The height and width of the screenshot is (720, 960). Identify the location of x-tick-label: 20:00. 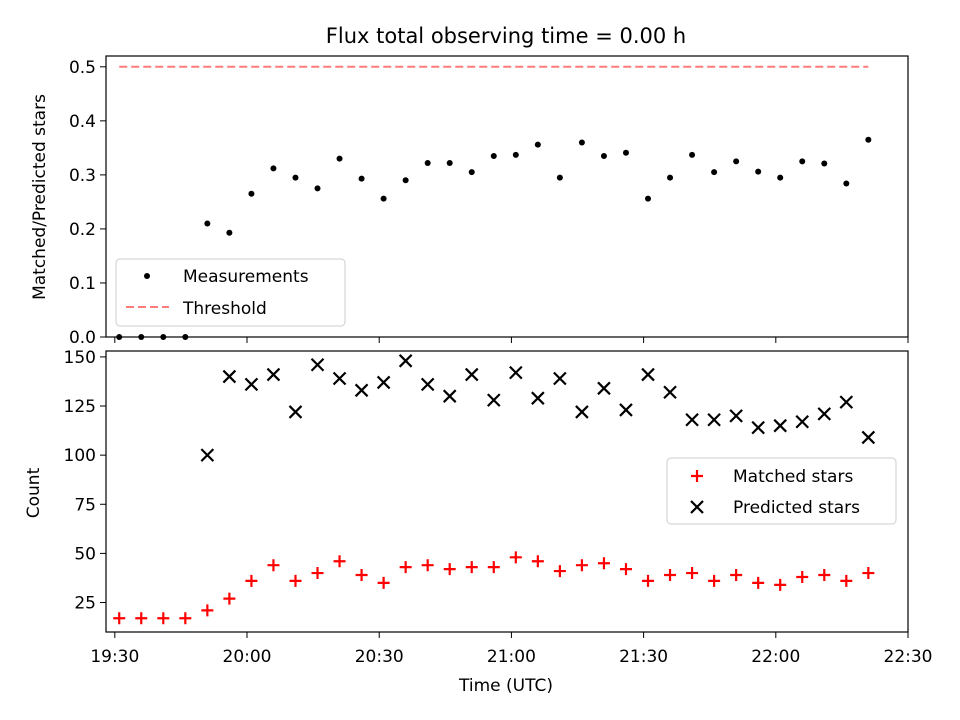
(247, 657).